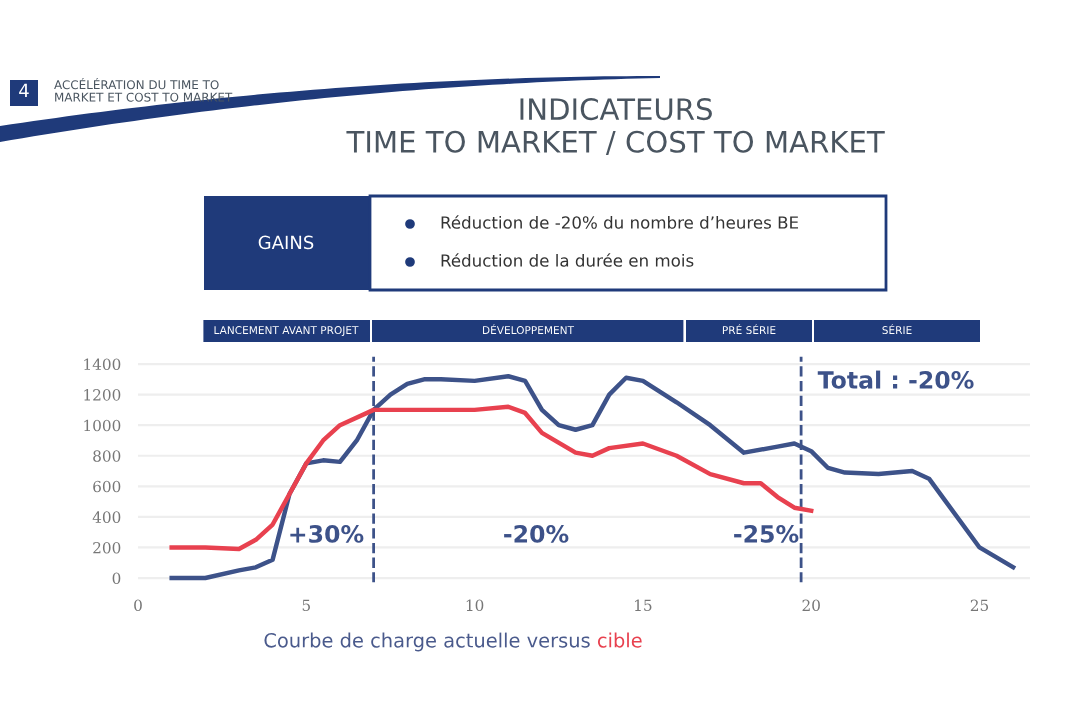 The image size is (1080, 720). Describe the element at coordinates (615, 127) in the screenshot. I see `chart-title: INDICATEURS TIME TO MARKET / COST TO MARKET` at that location.